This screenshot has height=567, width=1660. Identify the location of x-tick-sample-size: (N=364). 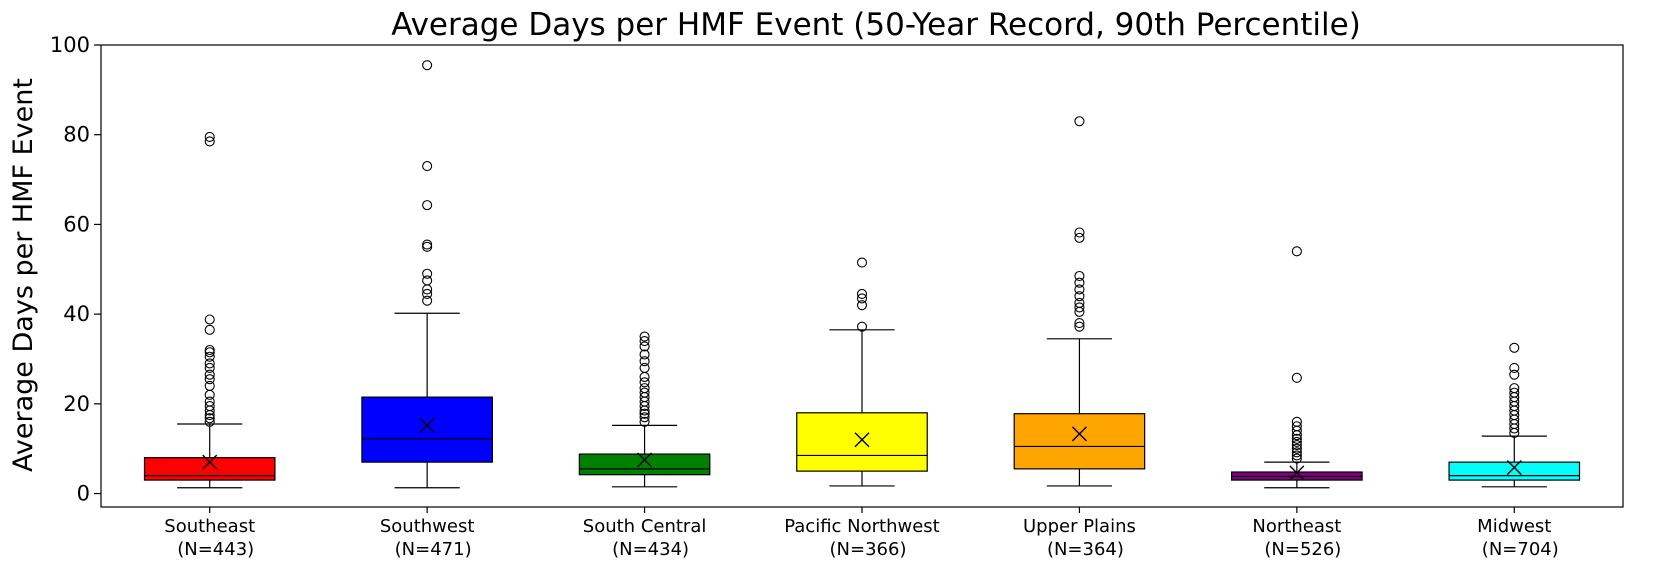
(1085, 549).